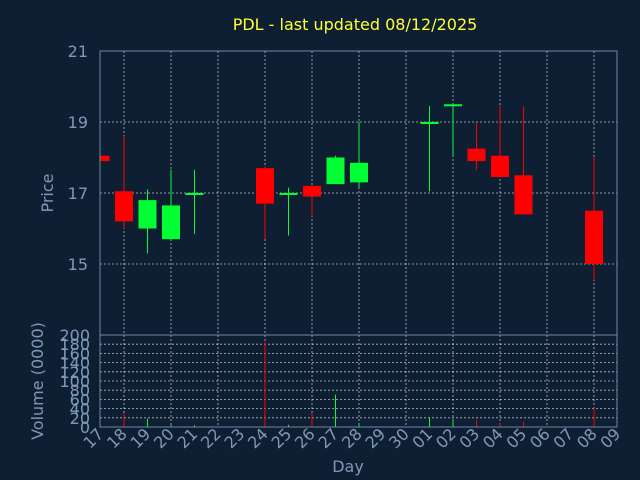 This screenshot has height=480, width=640. What do you see at coordinates (348, 466) in the screenshot?
I see `x-axis-label: Day` at bounding box center [348, 466].